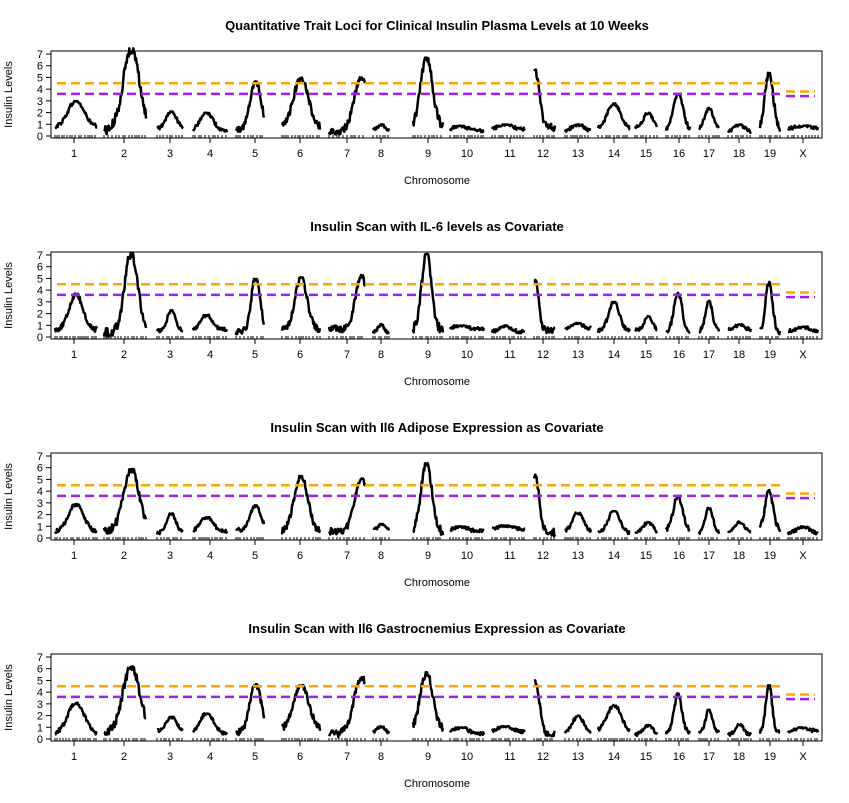 The width and height of the screenshot is (849, 803). Describe the element at coordinates (40, 303) in the screenshot. I see `y-tick-label: 3` at that location.